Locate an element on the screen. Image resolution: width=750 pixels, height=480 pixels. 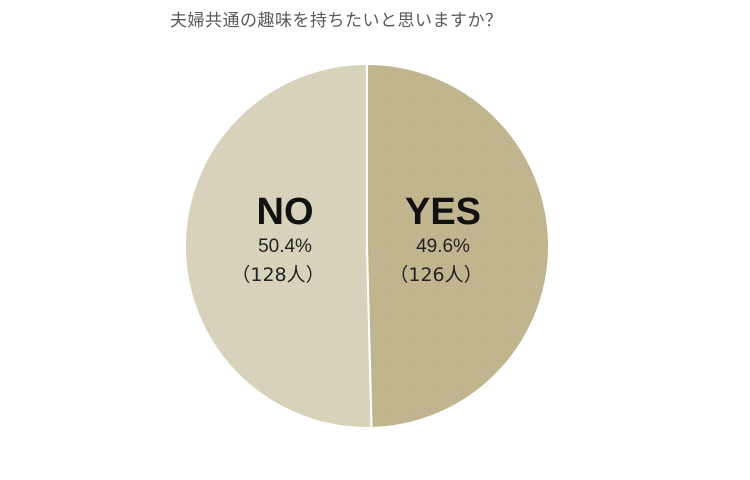
slice-label-yes: YES 49.6% （126人） is located at coordinates (435, 238).